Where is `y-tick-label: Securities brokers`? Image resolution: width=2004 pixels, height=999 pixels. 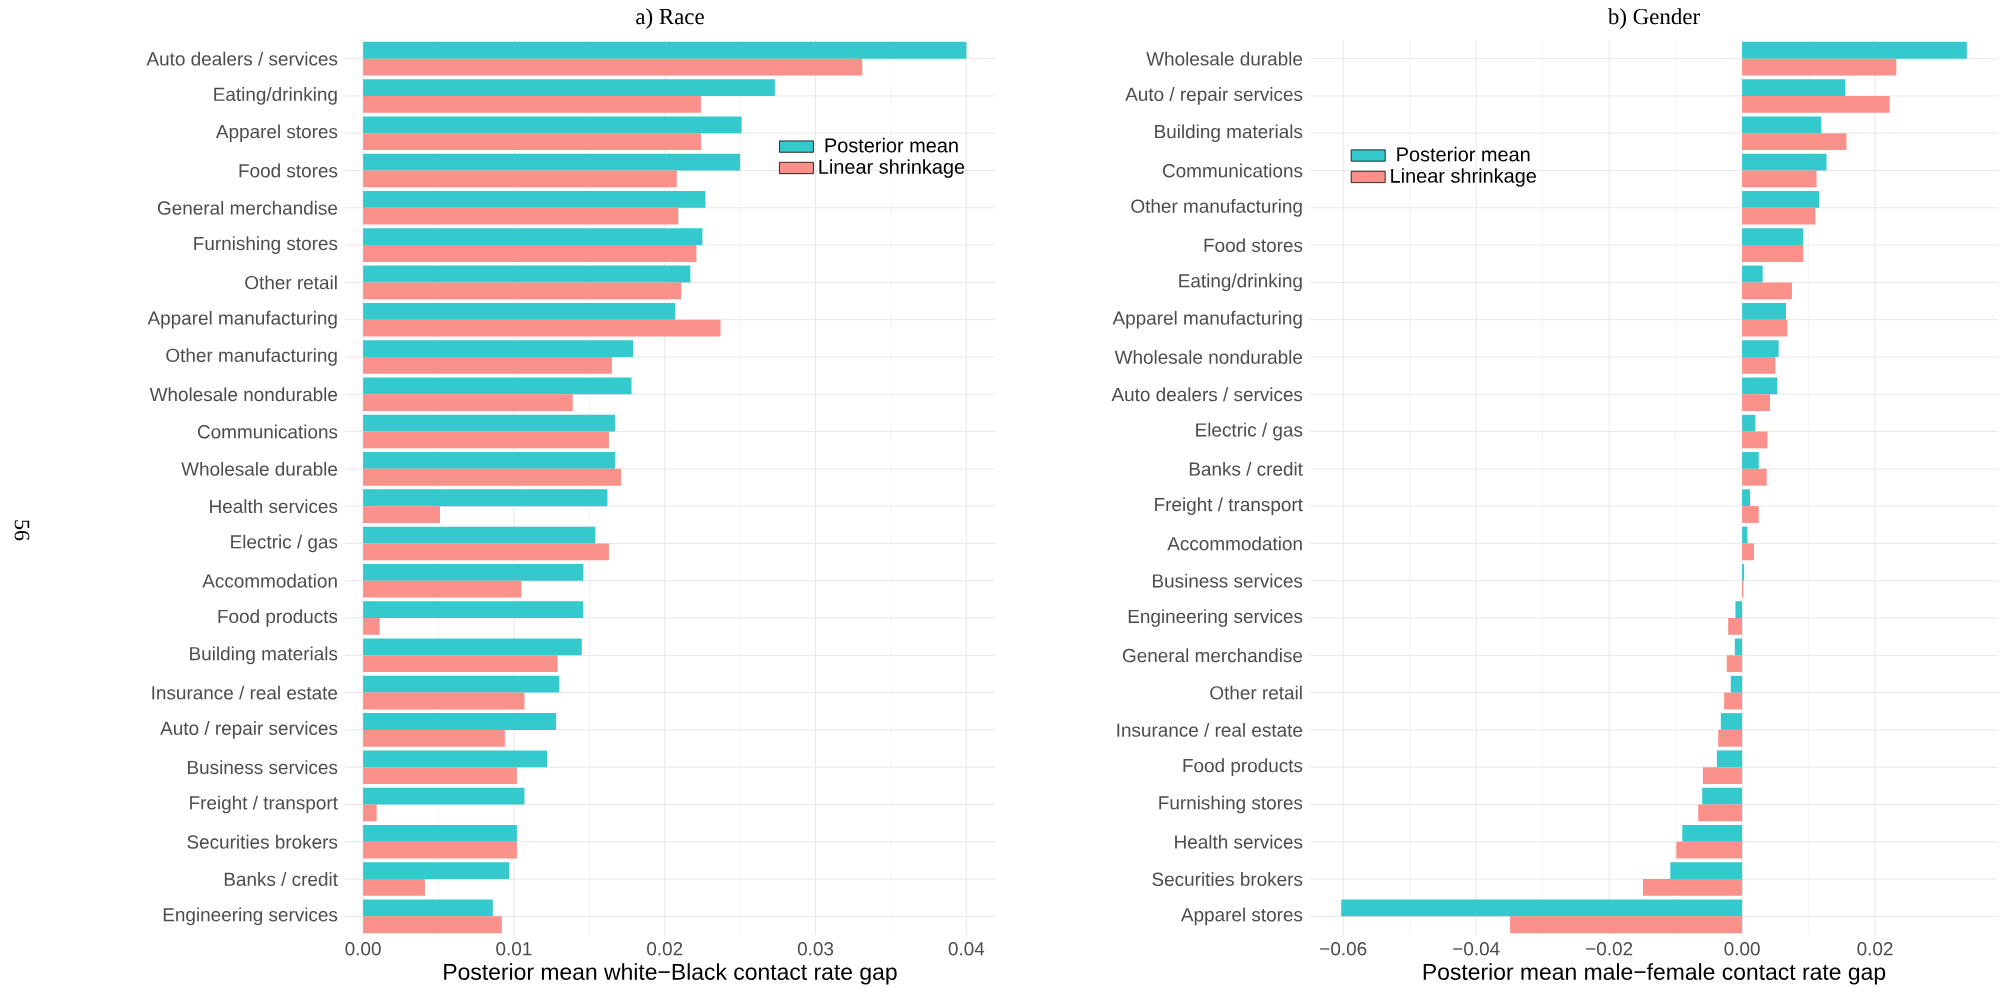 y-tick-label: Securities brokers is located at coordinates (262, 841).